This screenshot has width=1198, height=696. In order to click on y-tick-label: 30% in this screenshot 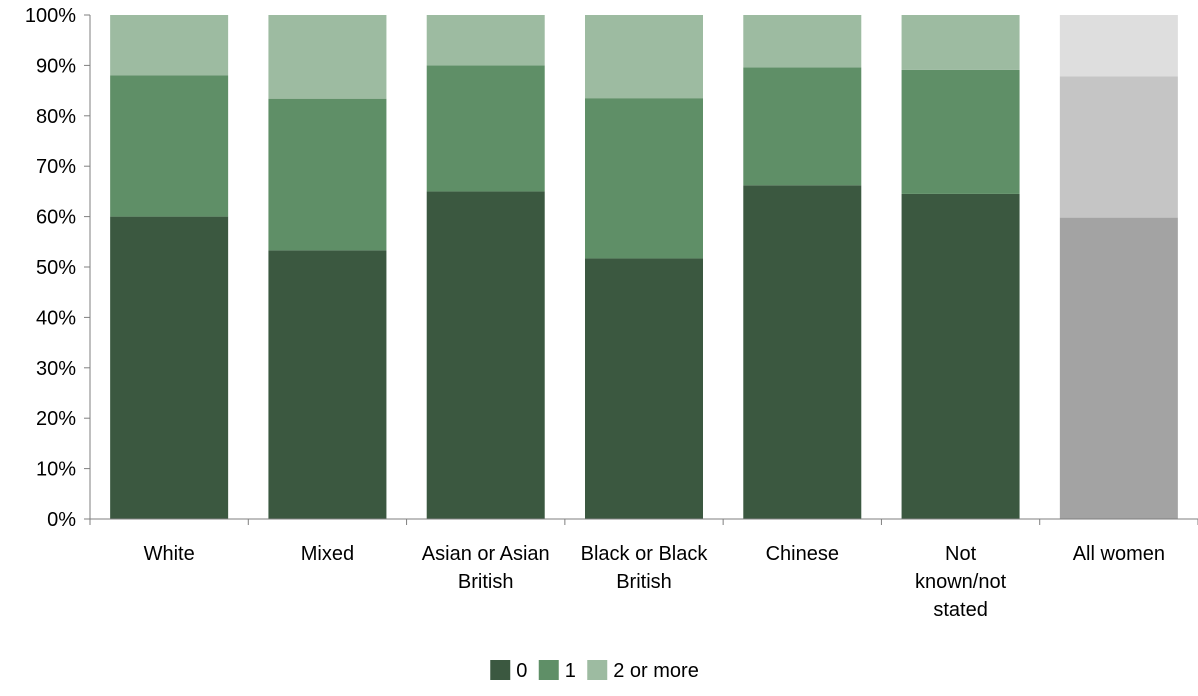, I will do `click(56, 369)`.